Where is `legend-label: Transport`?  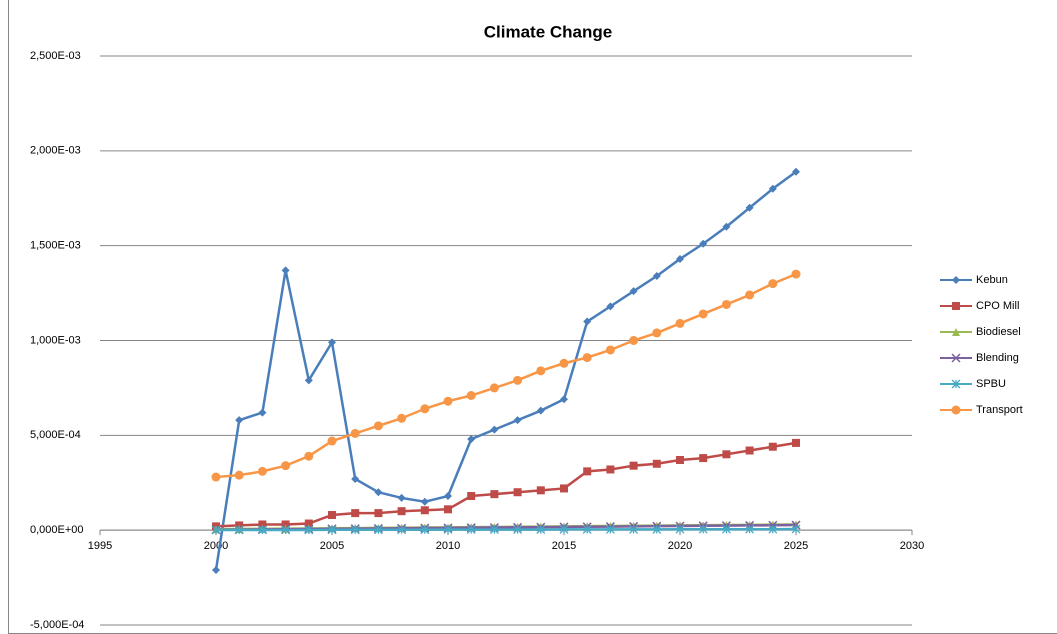 legend-label: Transport is located at coordinates (999, 410).